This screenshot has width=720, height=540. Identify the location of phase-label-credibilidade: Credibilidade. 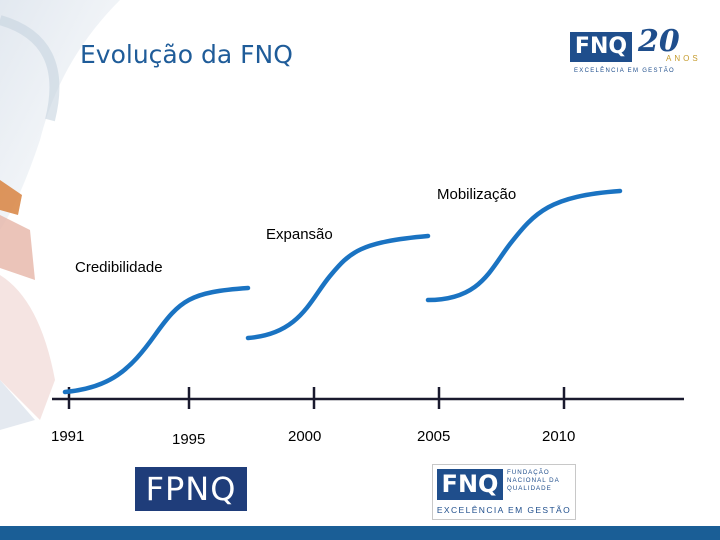
(119, 267).